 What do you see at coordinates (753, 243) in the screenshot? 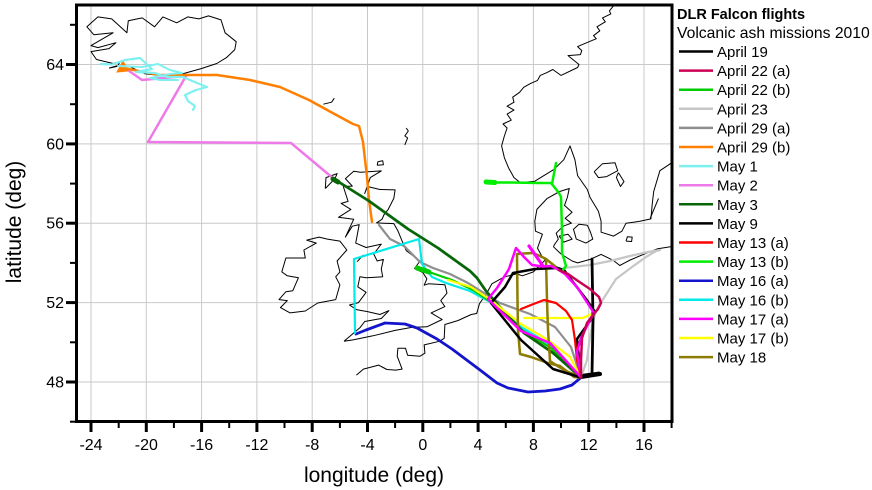
I see `svg-text: May 13 (a)` at bounding box center [753, 243].